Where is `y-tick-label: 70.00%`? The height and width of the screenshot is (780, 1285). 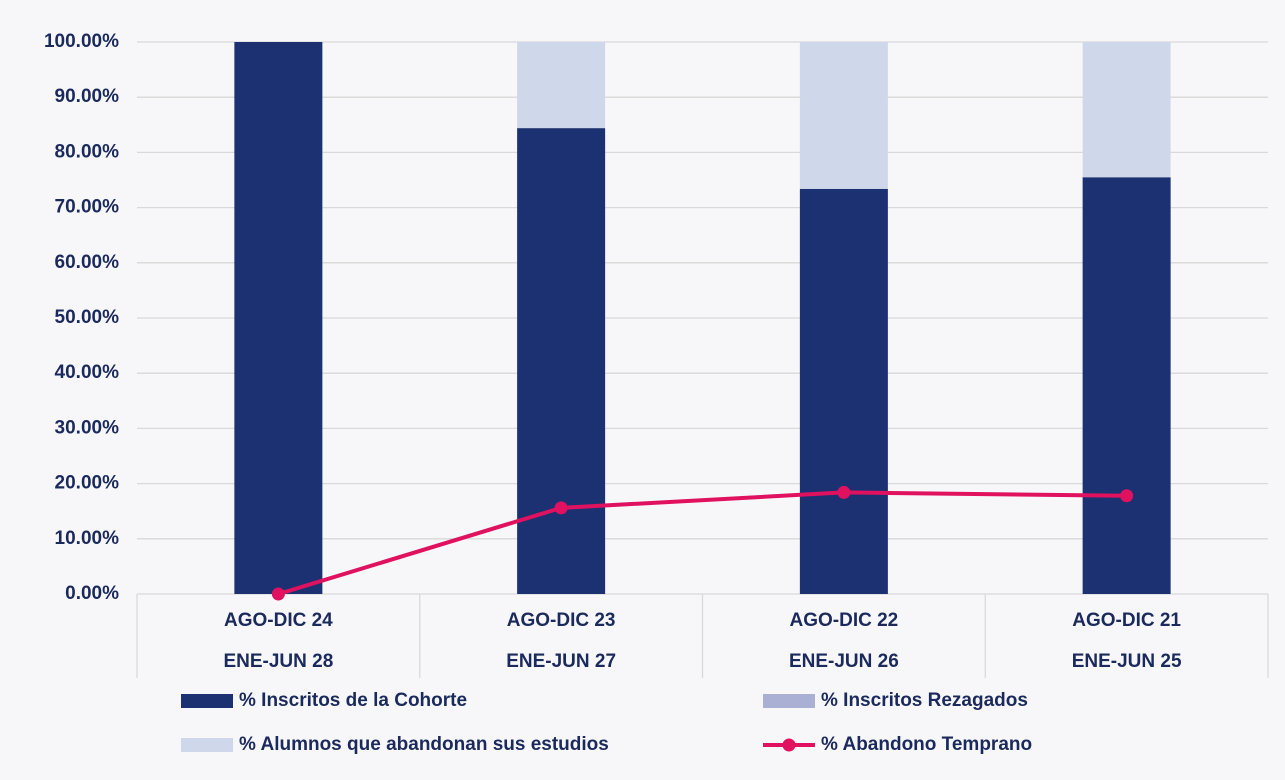
y-tick-label: 70.00% is located at coordinates (87, 207).